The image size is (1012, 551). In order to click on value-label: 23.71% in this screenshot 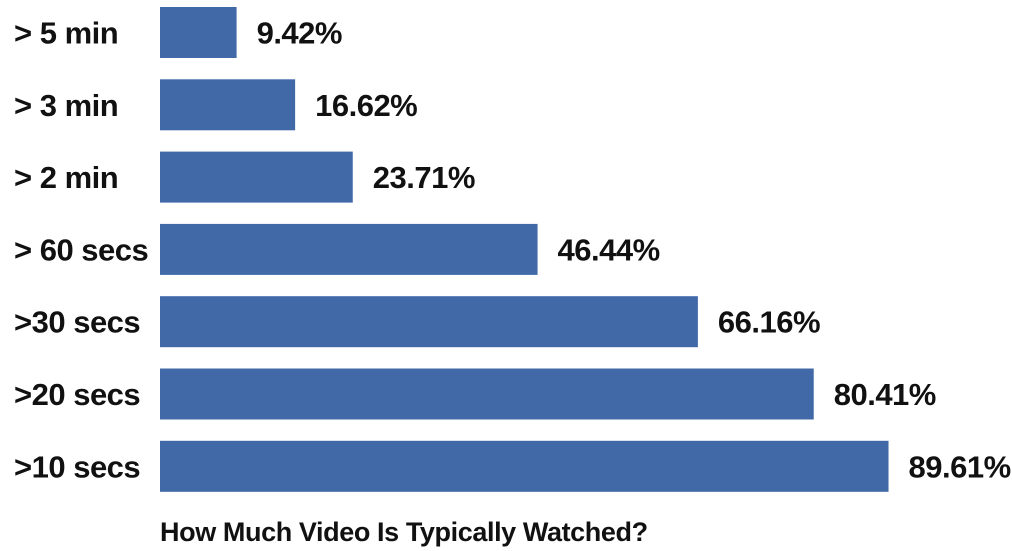, I will do `click(424, 177)`.